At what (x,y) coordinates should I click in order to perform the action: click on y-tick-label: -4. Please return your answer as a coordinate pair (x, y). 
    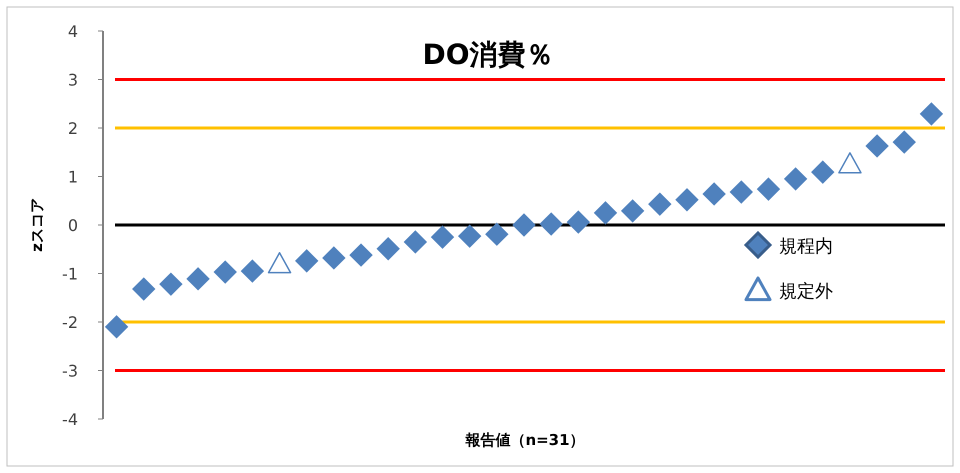
    Looking at the image, I should click on (70, 419).